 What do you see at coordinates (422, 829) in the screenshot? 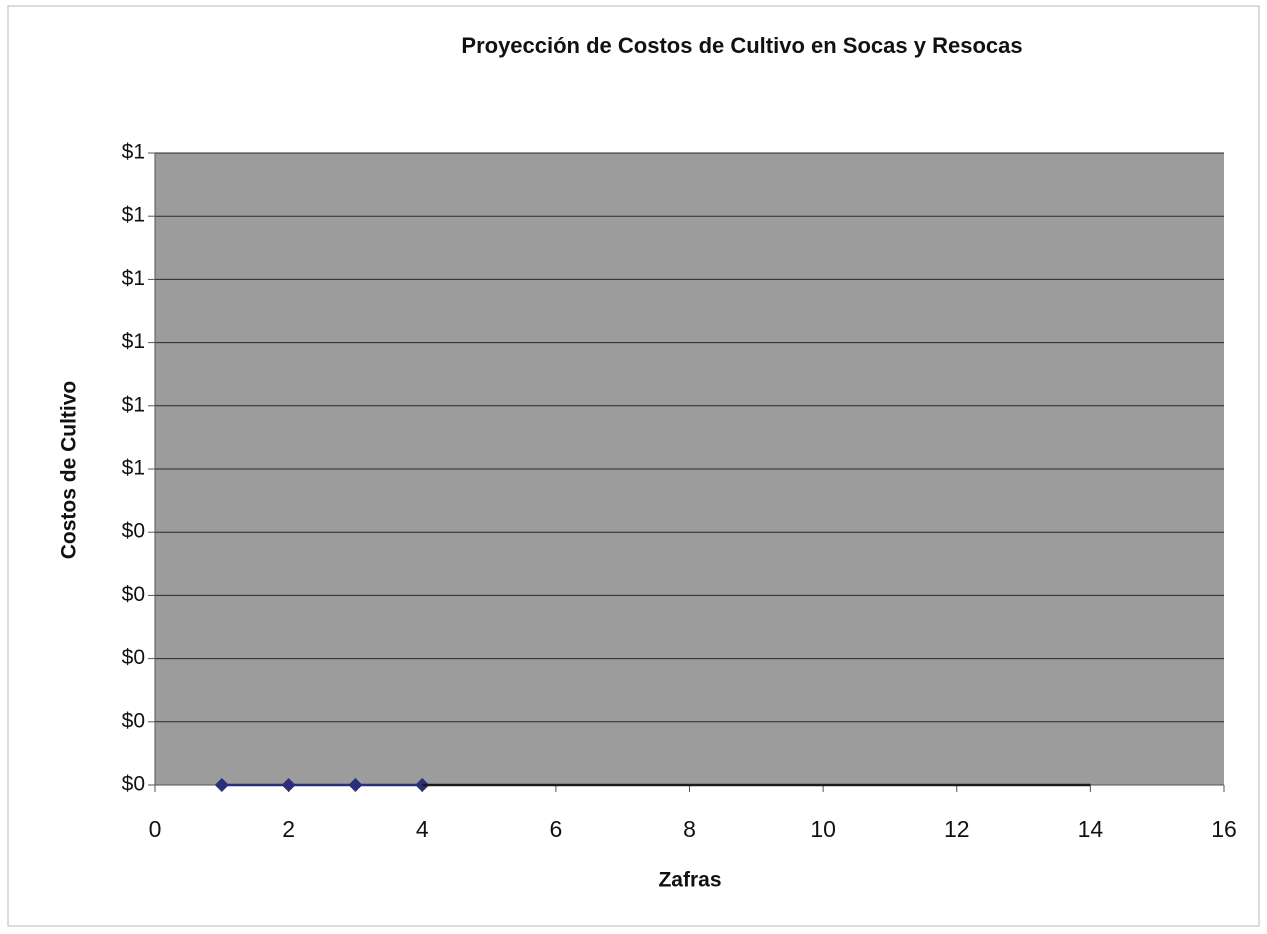
I see `x-tick-label: 4` at bounding box center [422, 829].